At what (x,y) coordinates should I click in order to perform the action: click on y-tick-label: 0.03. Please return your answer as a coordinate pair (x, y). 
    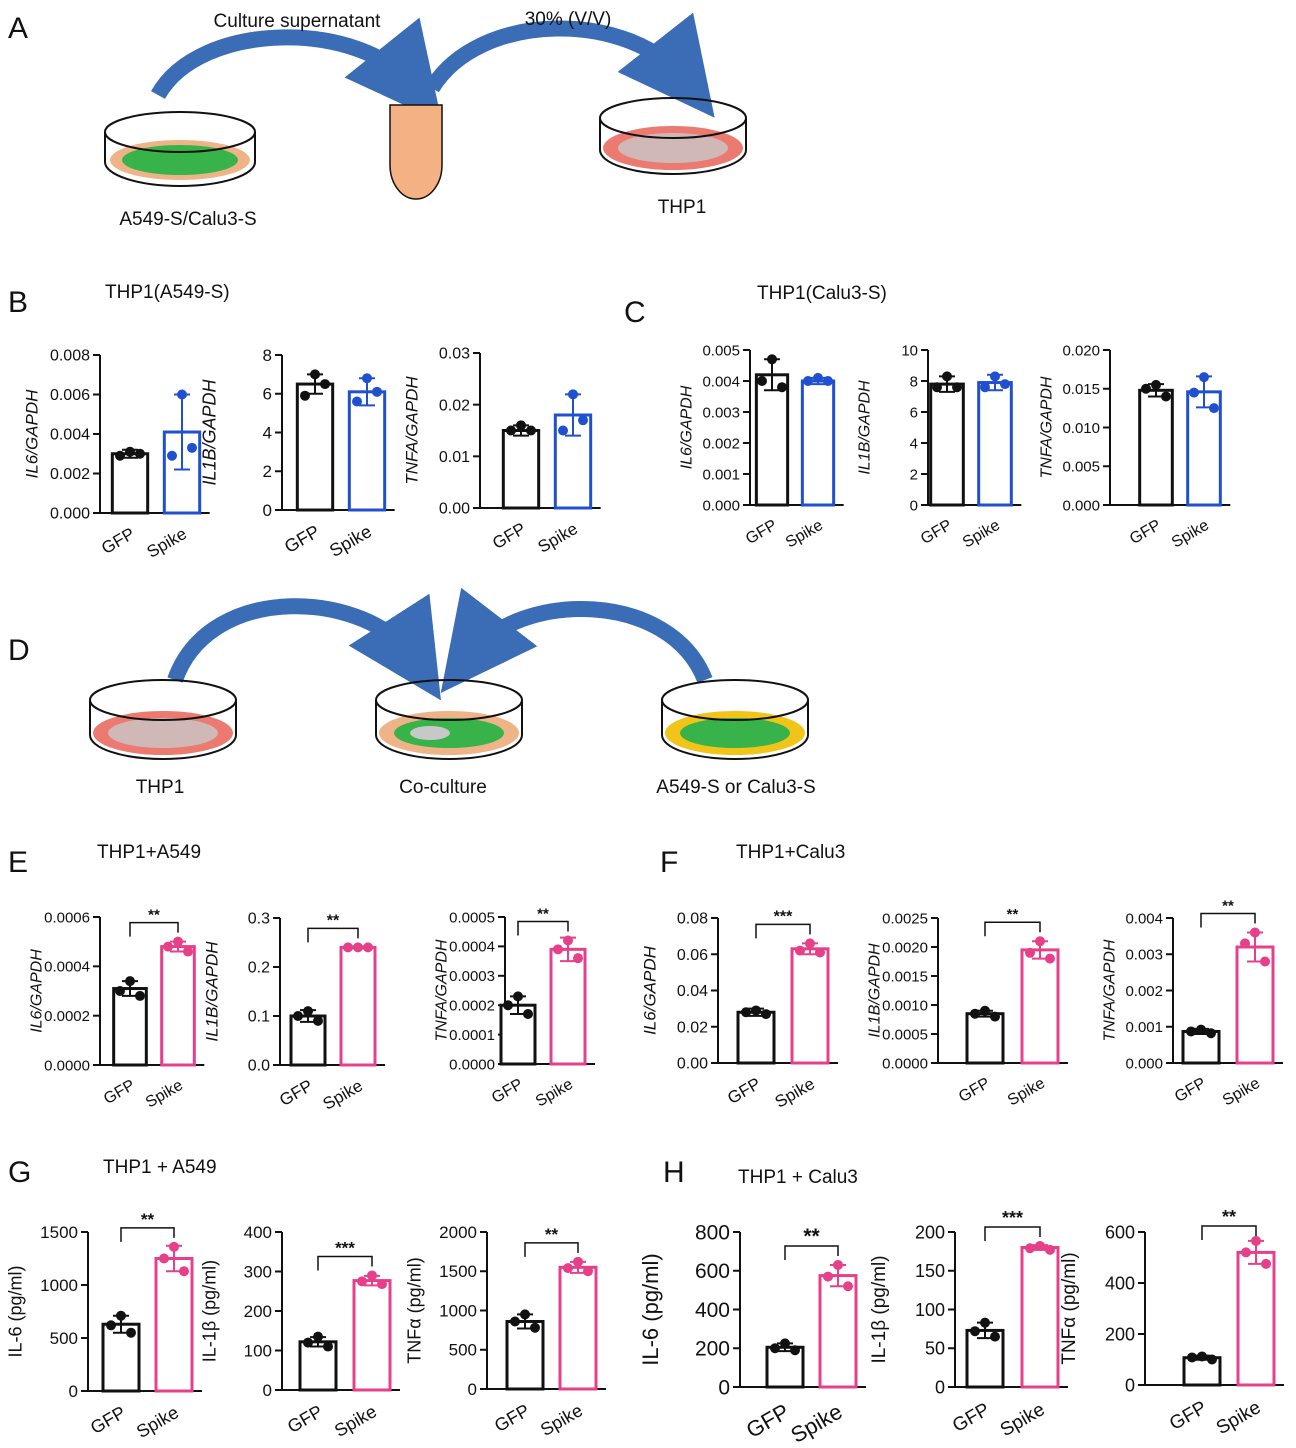
    Looking at the image, I should click on (454, 354).